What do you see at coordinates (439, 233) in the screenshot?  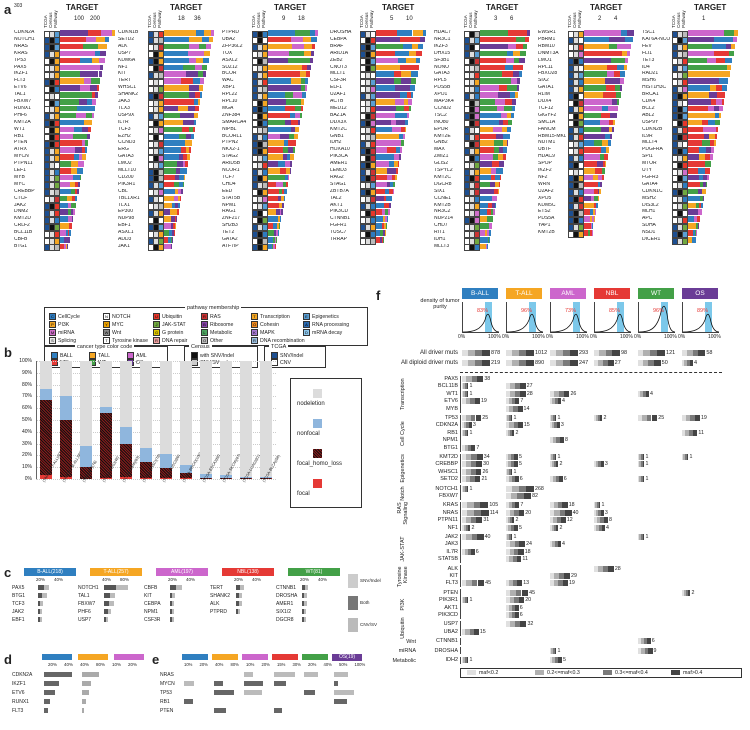 I see `gene-name: RIT1` at bounding box center [439, 233].